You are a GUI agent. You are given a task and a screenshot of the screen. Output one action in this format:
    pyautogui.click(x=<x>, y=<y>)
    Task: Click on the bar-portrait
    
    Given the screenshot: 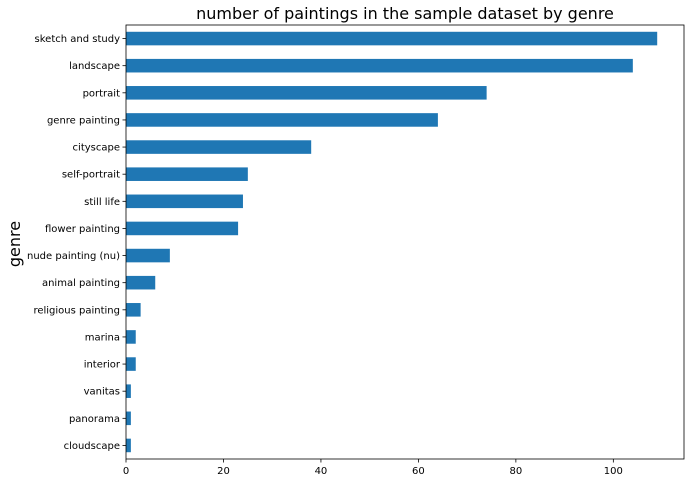 What is the action you would take?
    pyautogui.click(x=306, y=93)
    